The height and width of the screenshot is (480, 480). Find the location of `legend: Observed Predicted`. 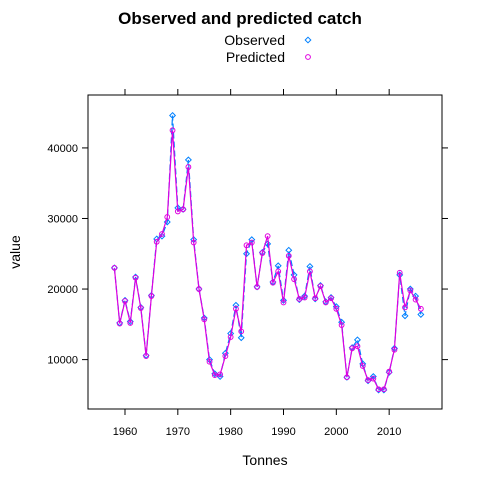

legend: Observed Predicted is located at coordinates (268, 48).